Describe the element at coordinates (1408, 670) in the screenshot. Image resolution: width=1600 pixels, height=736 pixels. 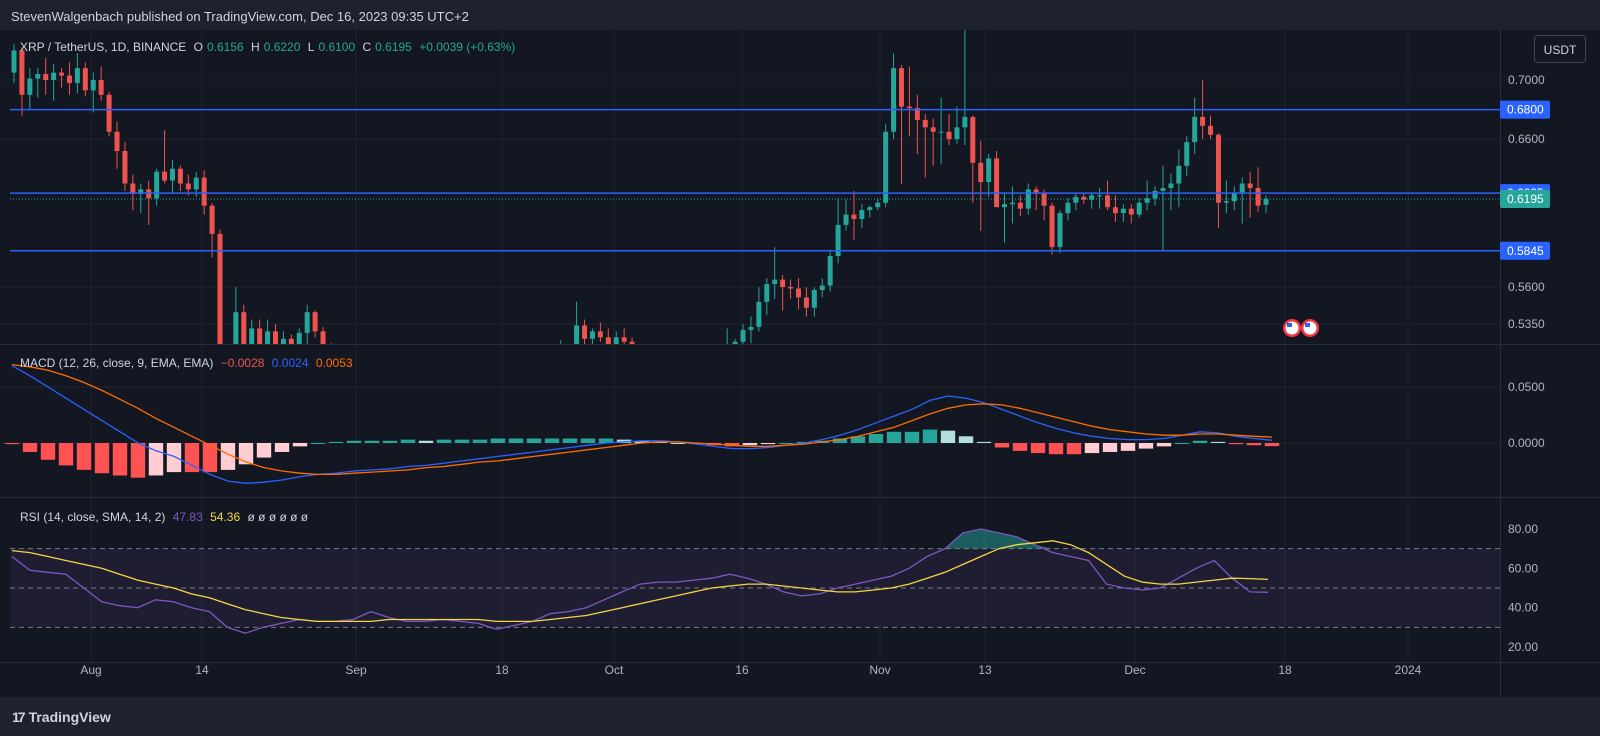
I see `time-tick-label: 2024` at that location.